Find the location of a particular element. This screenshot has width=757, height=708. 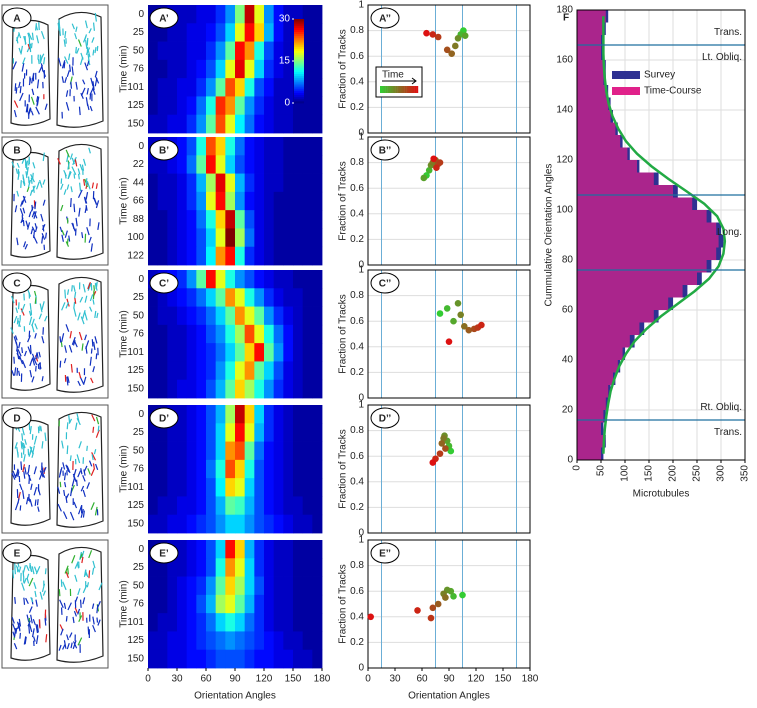

point is located at coordinates (449, 341).